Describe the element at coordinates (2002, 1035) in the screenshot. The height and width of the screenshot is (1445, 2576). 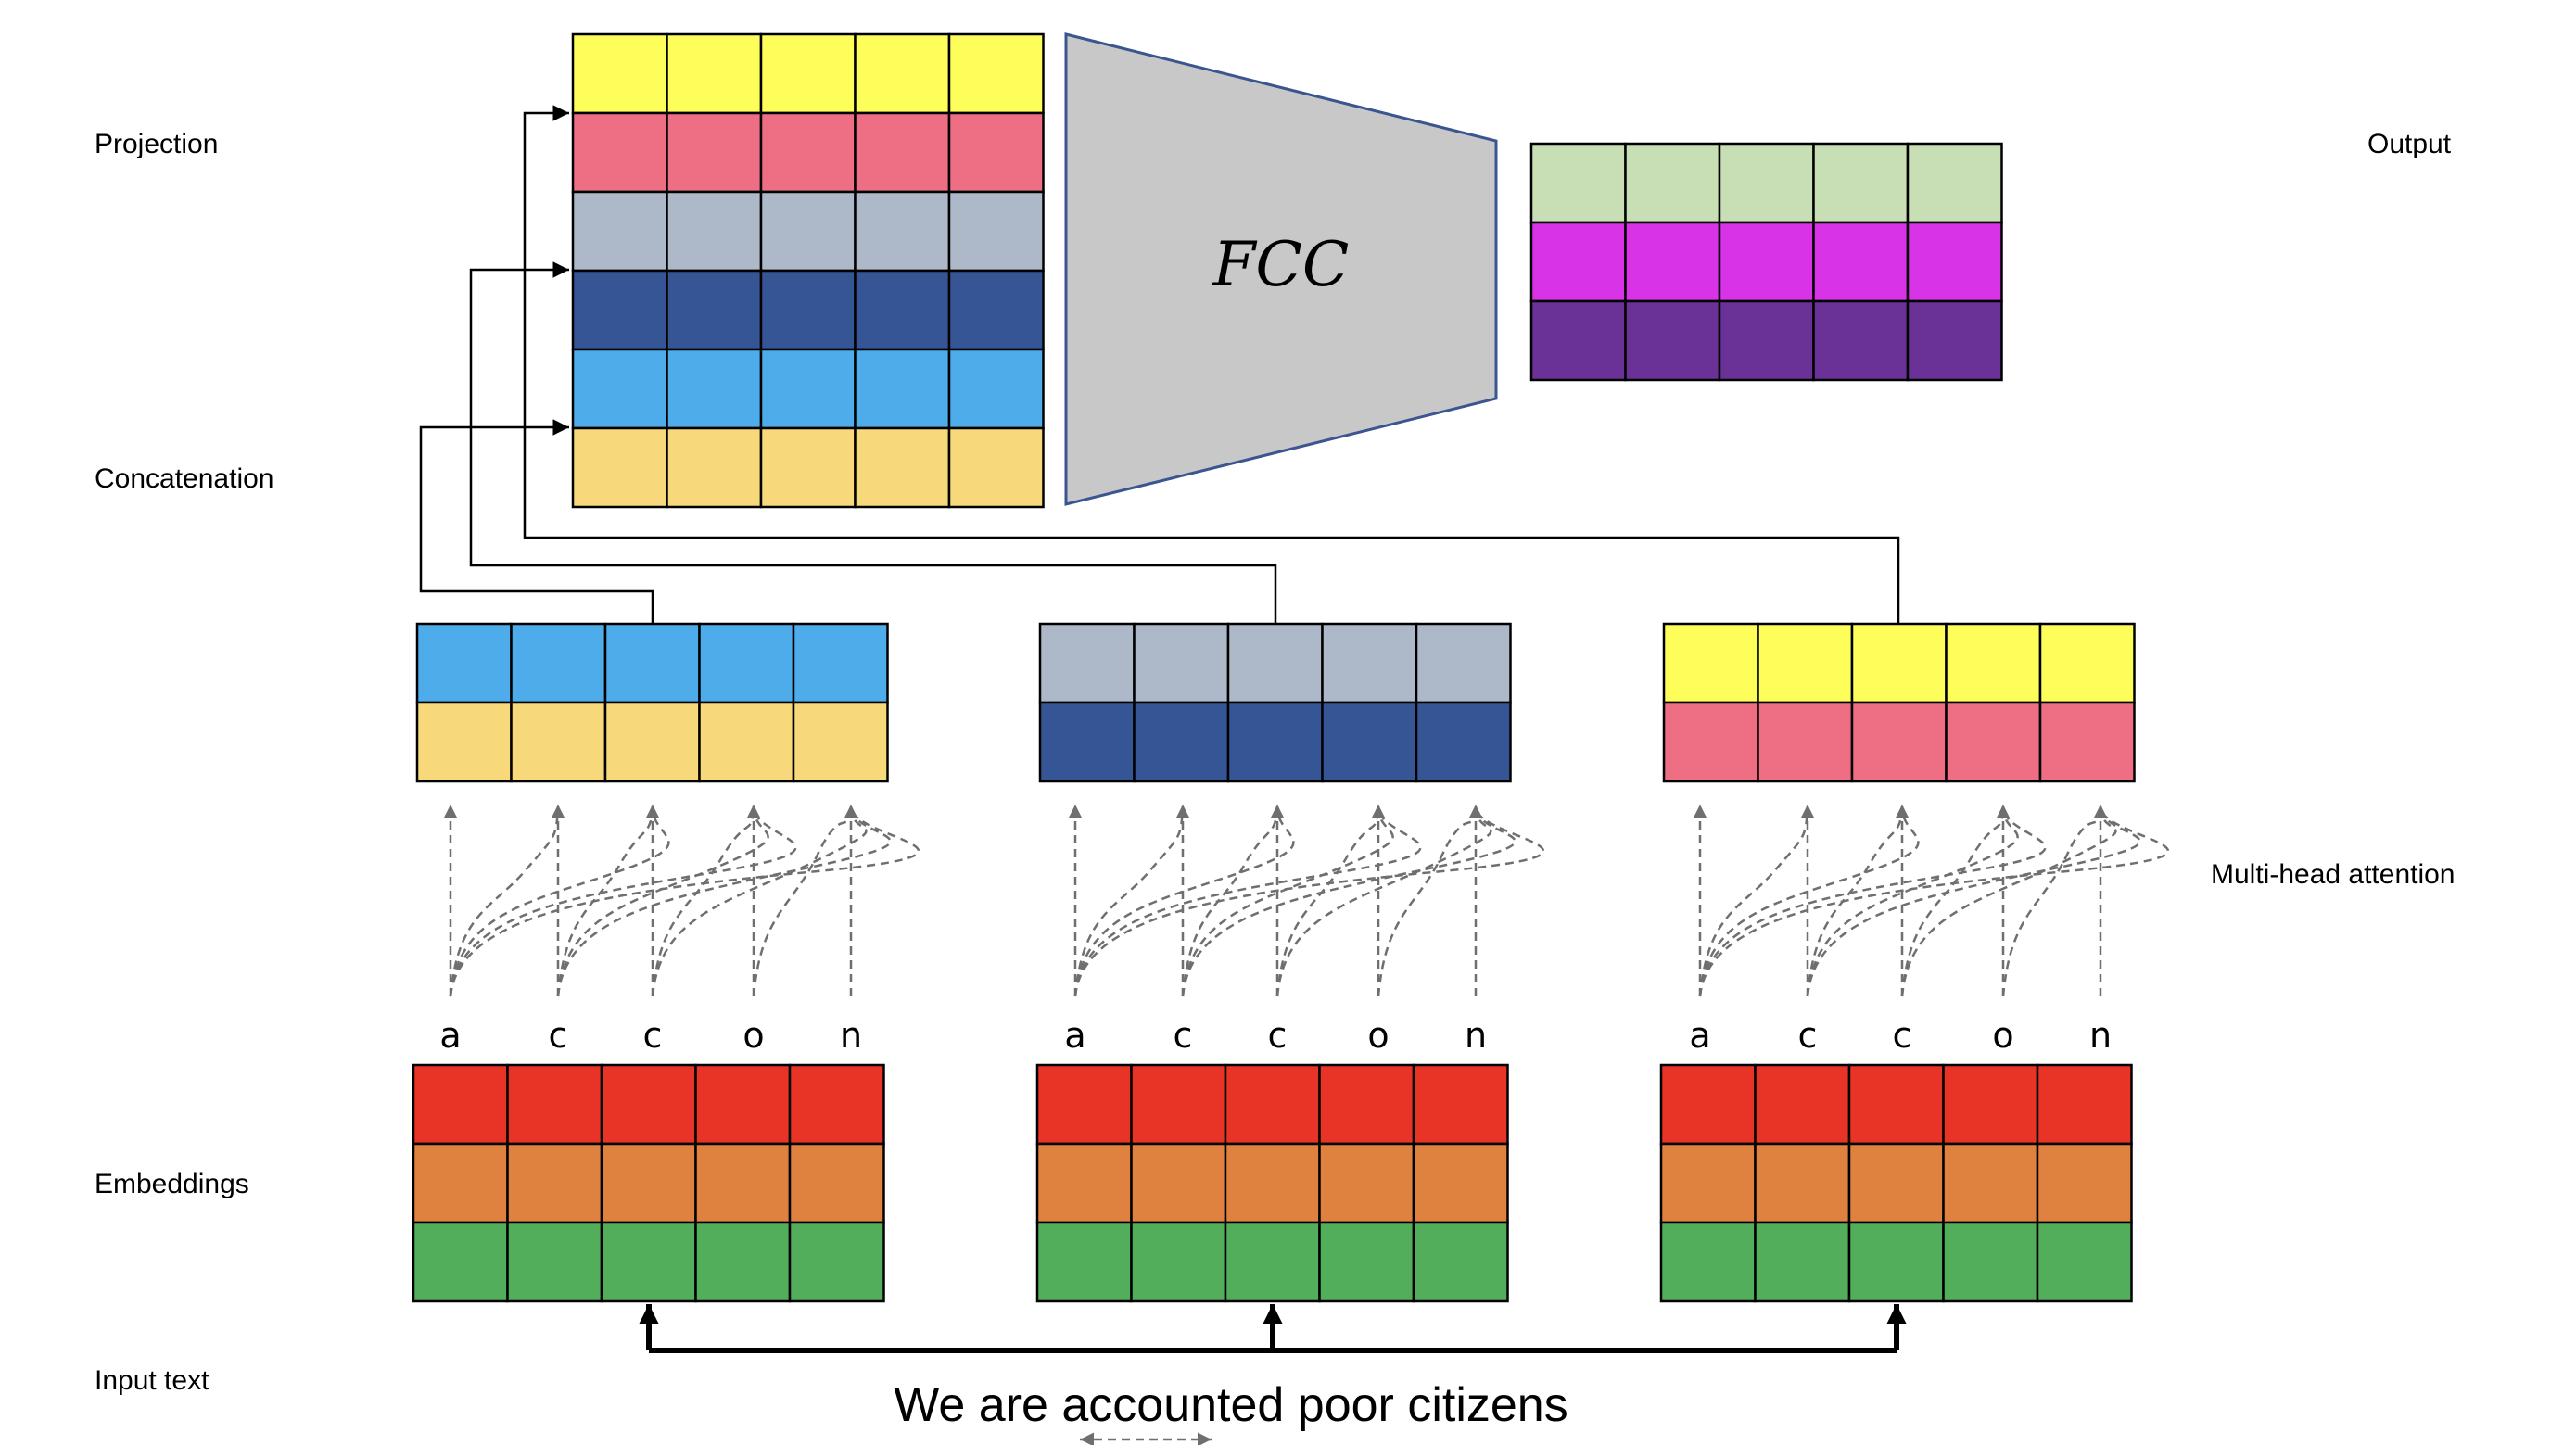
I see `token-o: o` at that location.